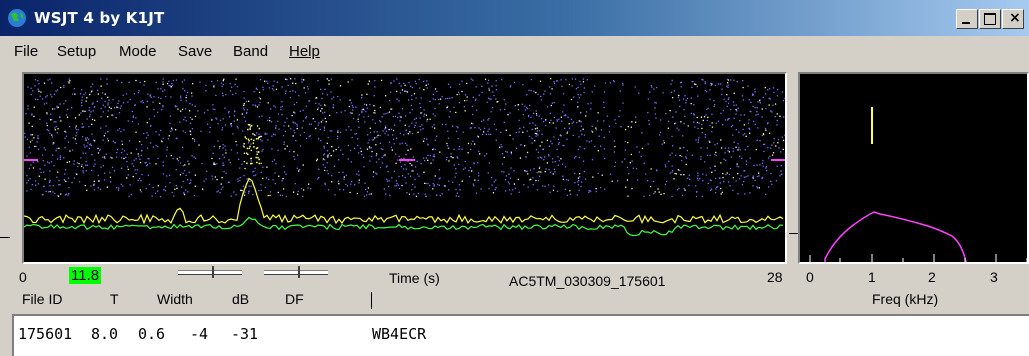 This screenshot has width=1029, height=356. Describe the element at coordinates (114, 299) in the screenshot. I see `col-t: T` at that location.